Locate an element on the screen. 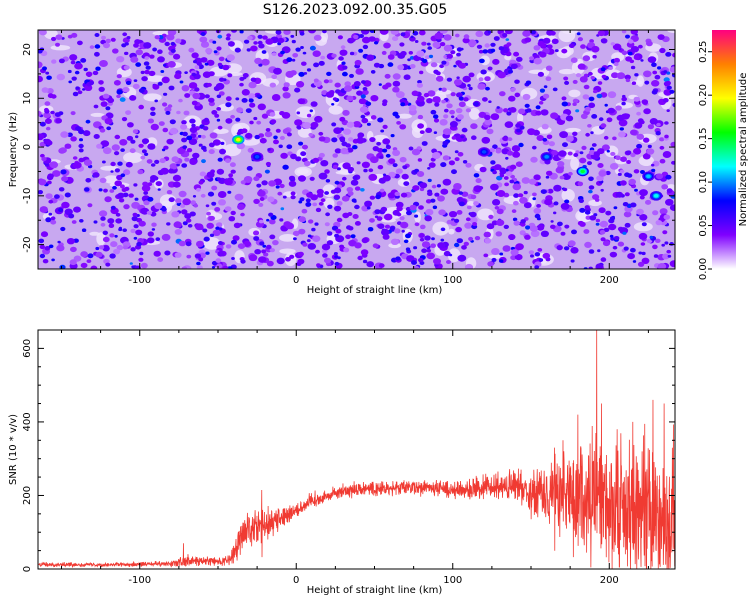 This screenshot has width=750, height=600. heatmap-hotspot is located at coordinates (257, 157).